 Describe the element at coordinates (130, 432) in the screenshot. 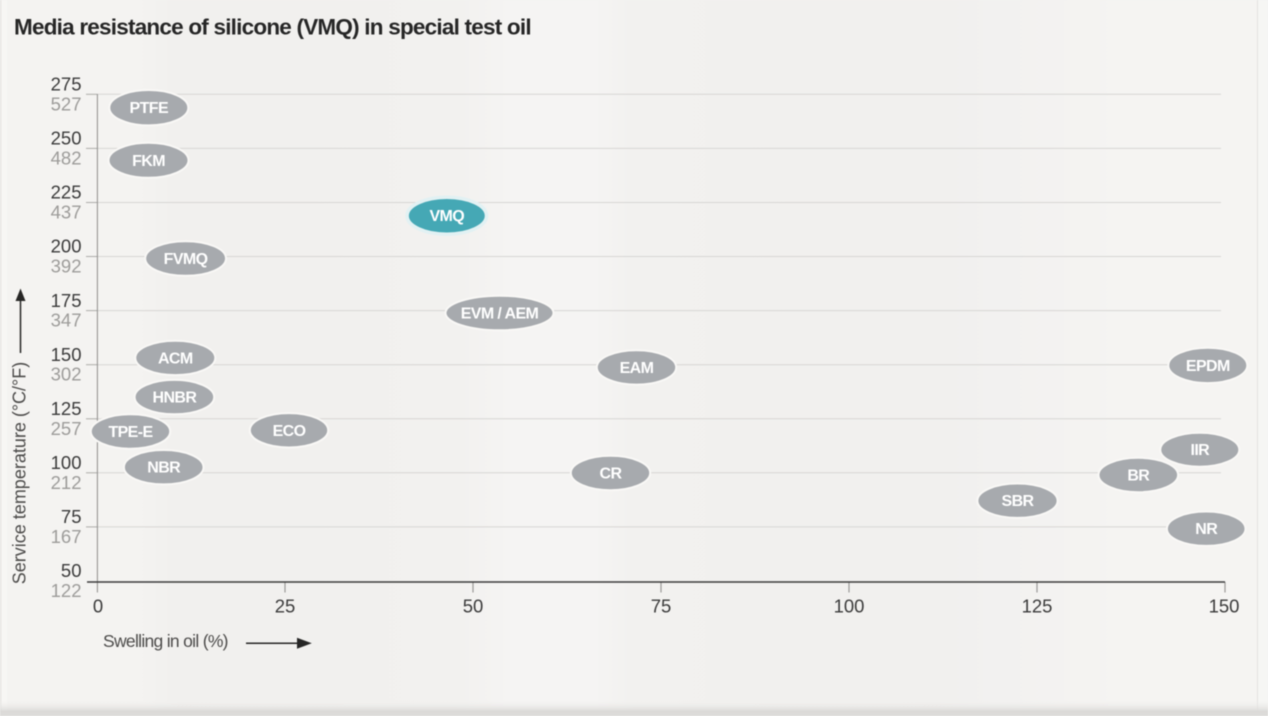

I see `svg-text: TPE-E` at that location.